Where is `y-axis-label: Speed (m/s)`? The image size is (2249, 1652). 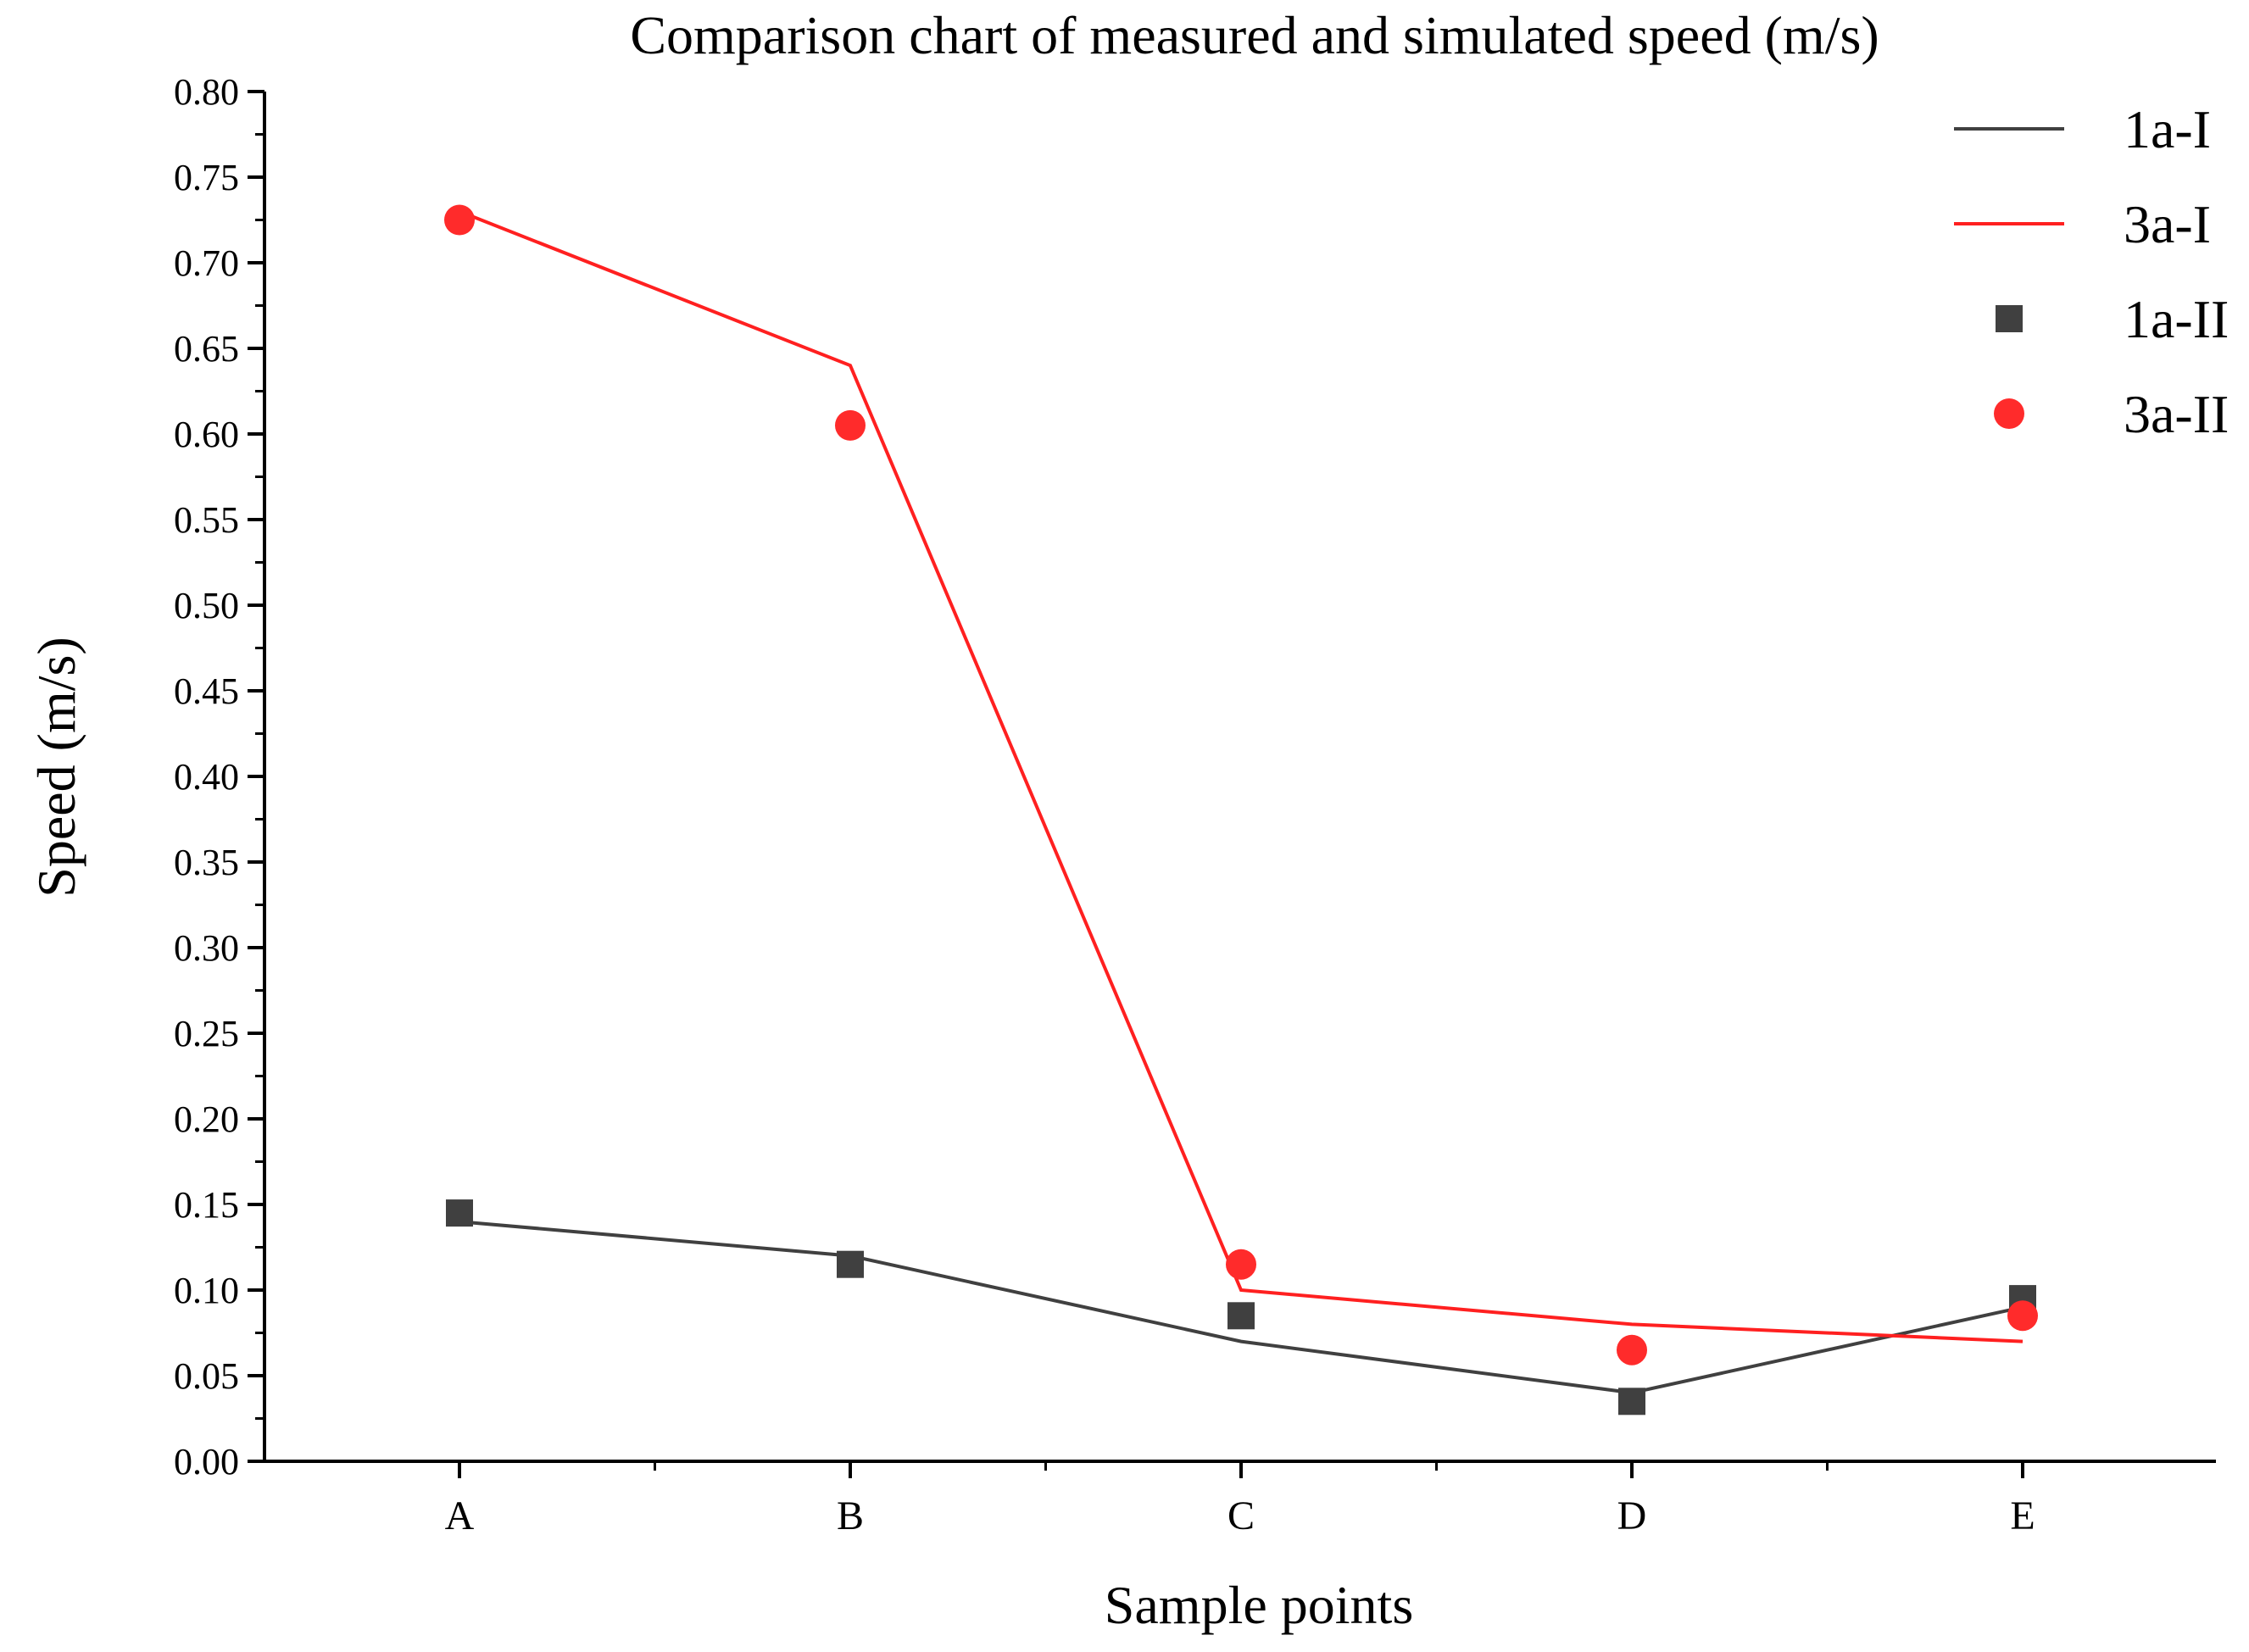
y-axis-label: Speed (m/s) is located at coordinates (56, 767).